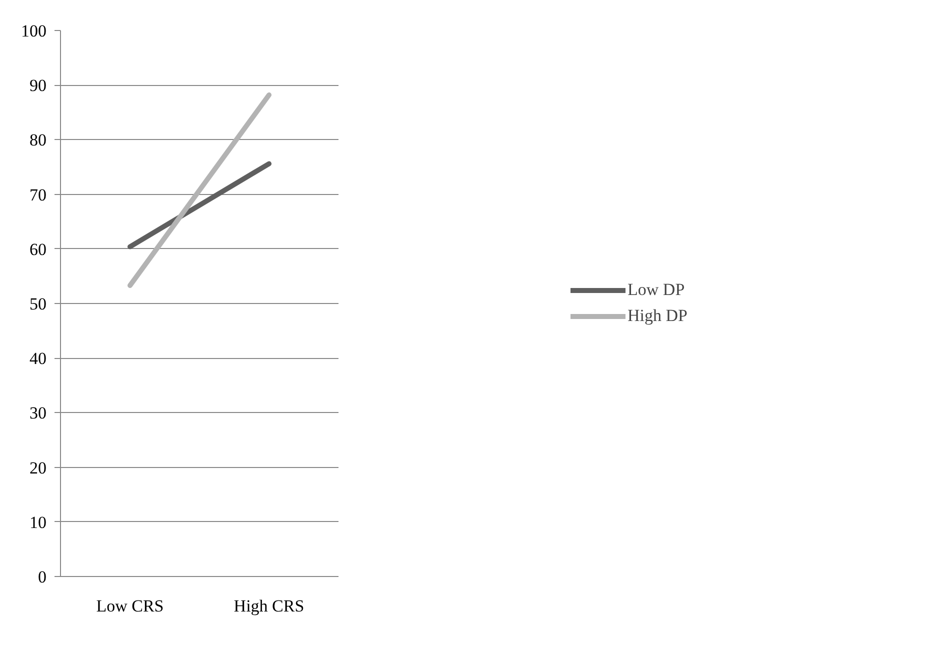  Describe the element at coordinates (38, 304) in the screenshot. I see `y-tick-label: 50` at that location.